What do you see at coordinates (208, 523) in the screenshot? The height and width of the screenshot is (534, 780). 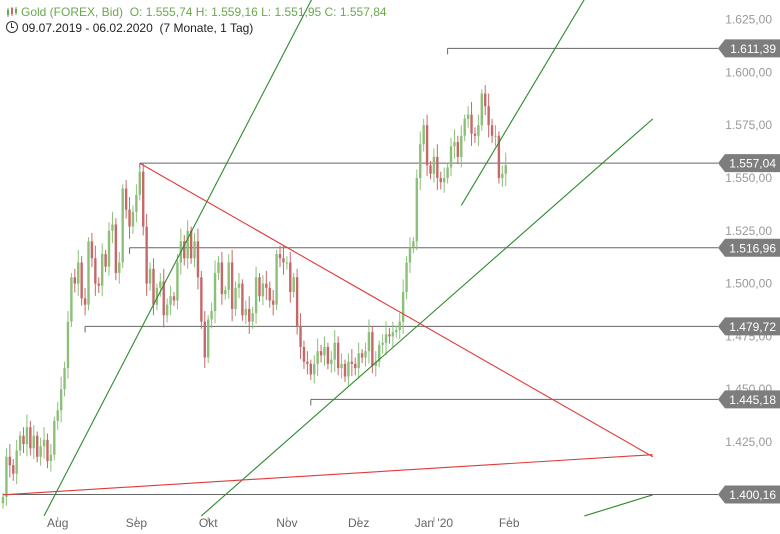 I see `x-tick-label: Okt` at bounding box center [208, 523].